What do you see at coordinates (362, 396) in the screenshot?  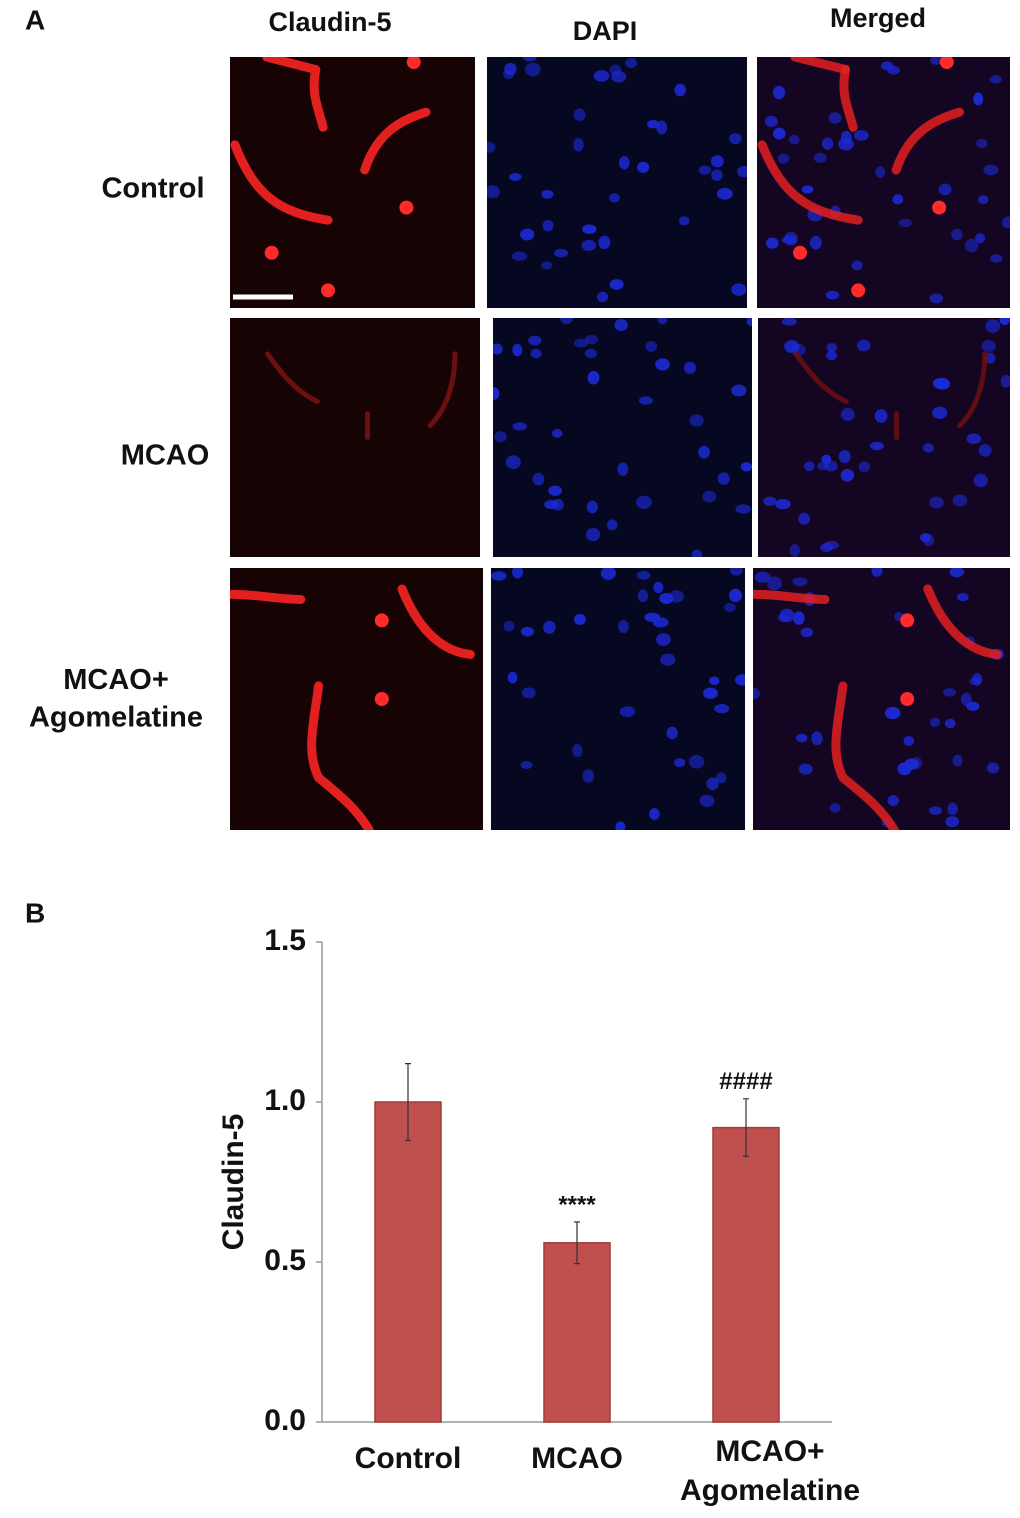 I see `vessels` at bounding box center [362, 396].